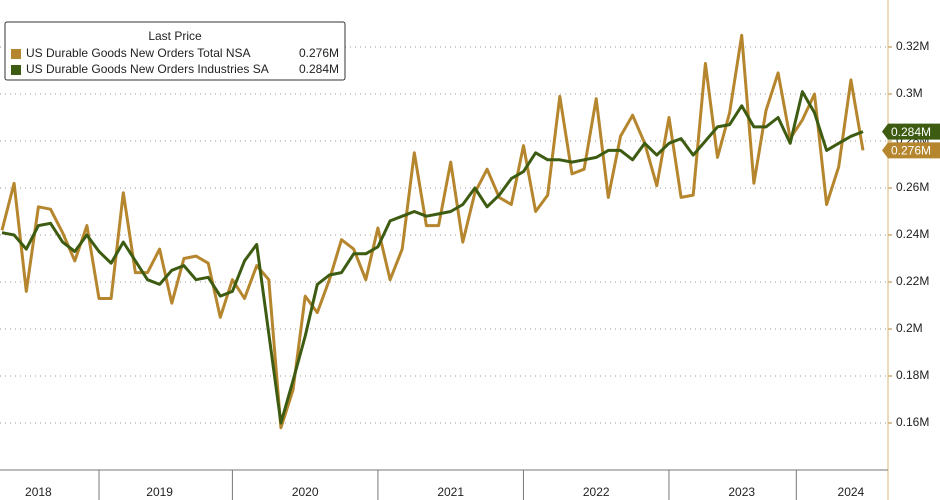  What do you see at coordinates (175, 36) in the screenshot?
I see `legend-title: Last Price` at bounding box center [175, 36].